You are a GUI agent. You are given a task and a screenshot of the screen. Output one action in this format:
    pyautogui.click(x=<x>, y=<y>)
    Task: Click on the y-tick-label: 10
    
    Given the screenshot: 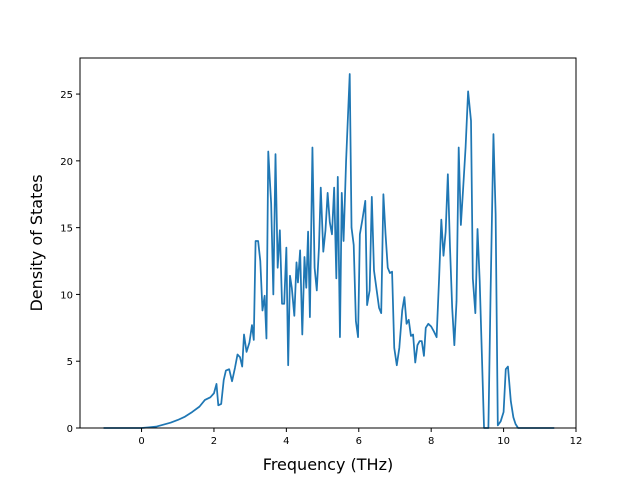 What is the action you would take?
    pyautogui.click(x=66, y=295)
    